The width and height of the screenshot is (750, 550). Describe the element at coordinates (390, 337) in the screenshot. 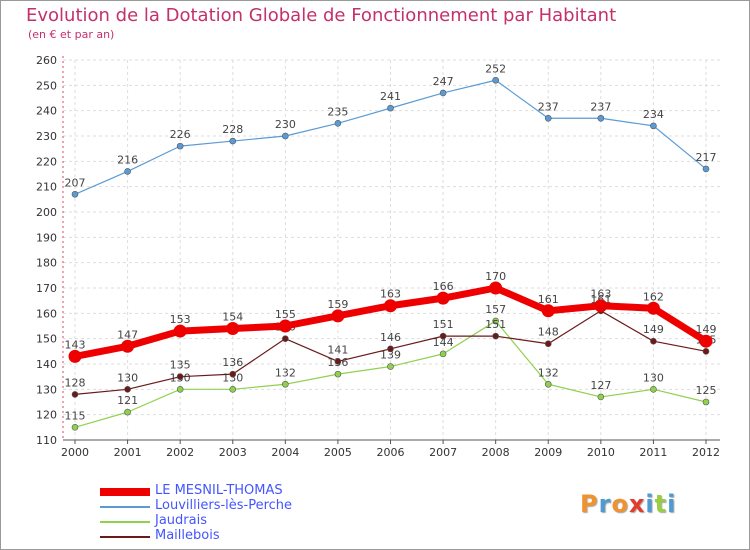

I see `data-label-maillebois-2006: 146` at that location.